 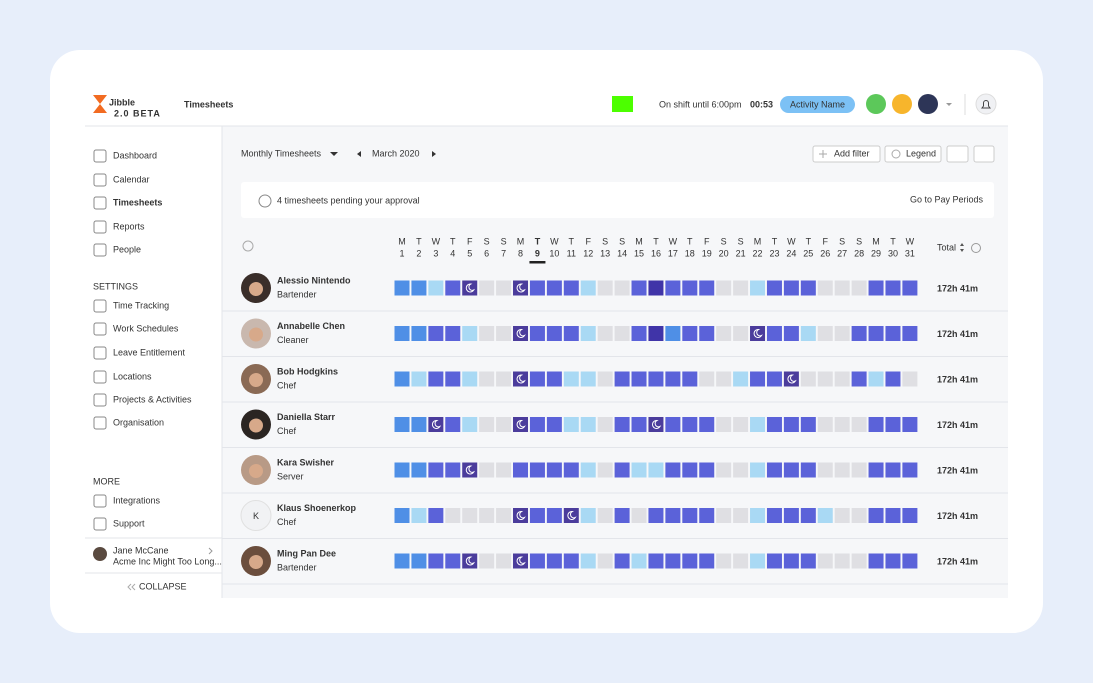 What do you see at coordinates (307, 371) in the screenshot?
I see `employee-name: Bob Hodgkins` at bounding box center [307, 371].